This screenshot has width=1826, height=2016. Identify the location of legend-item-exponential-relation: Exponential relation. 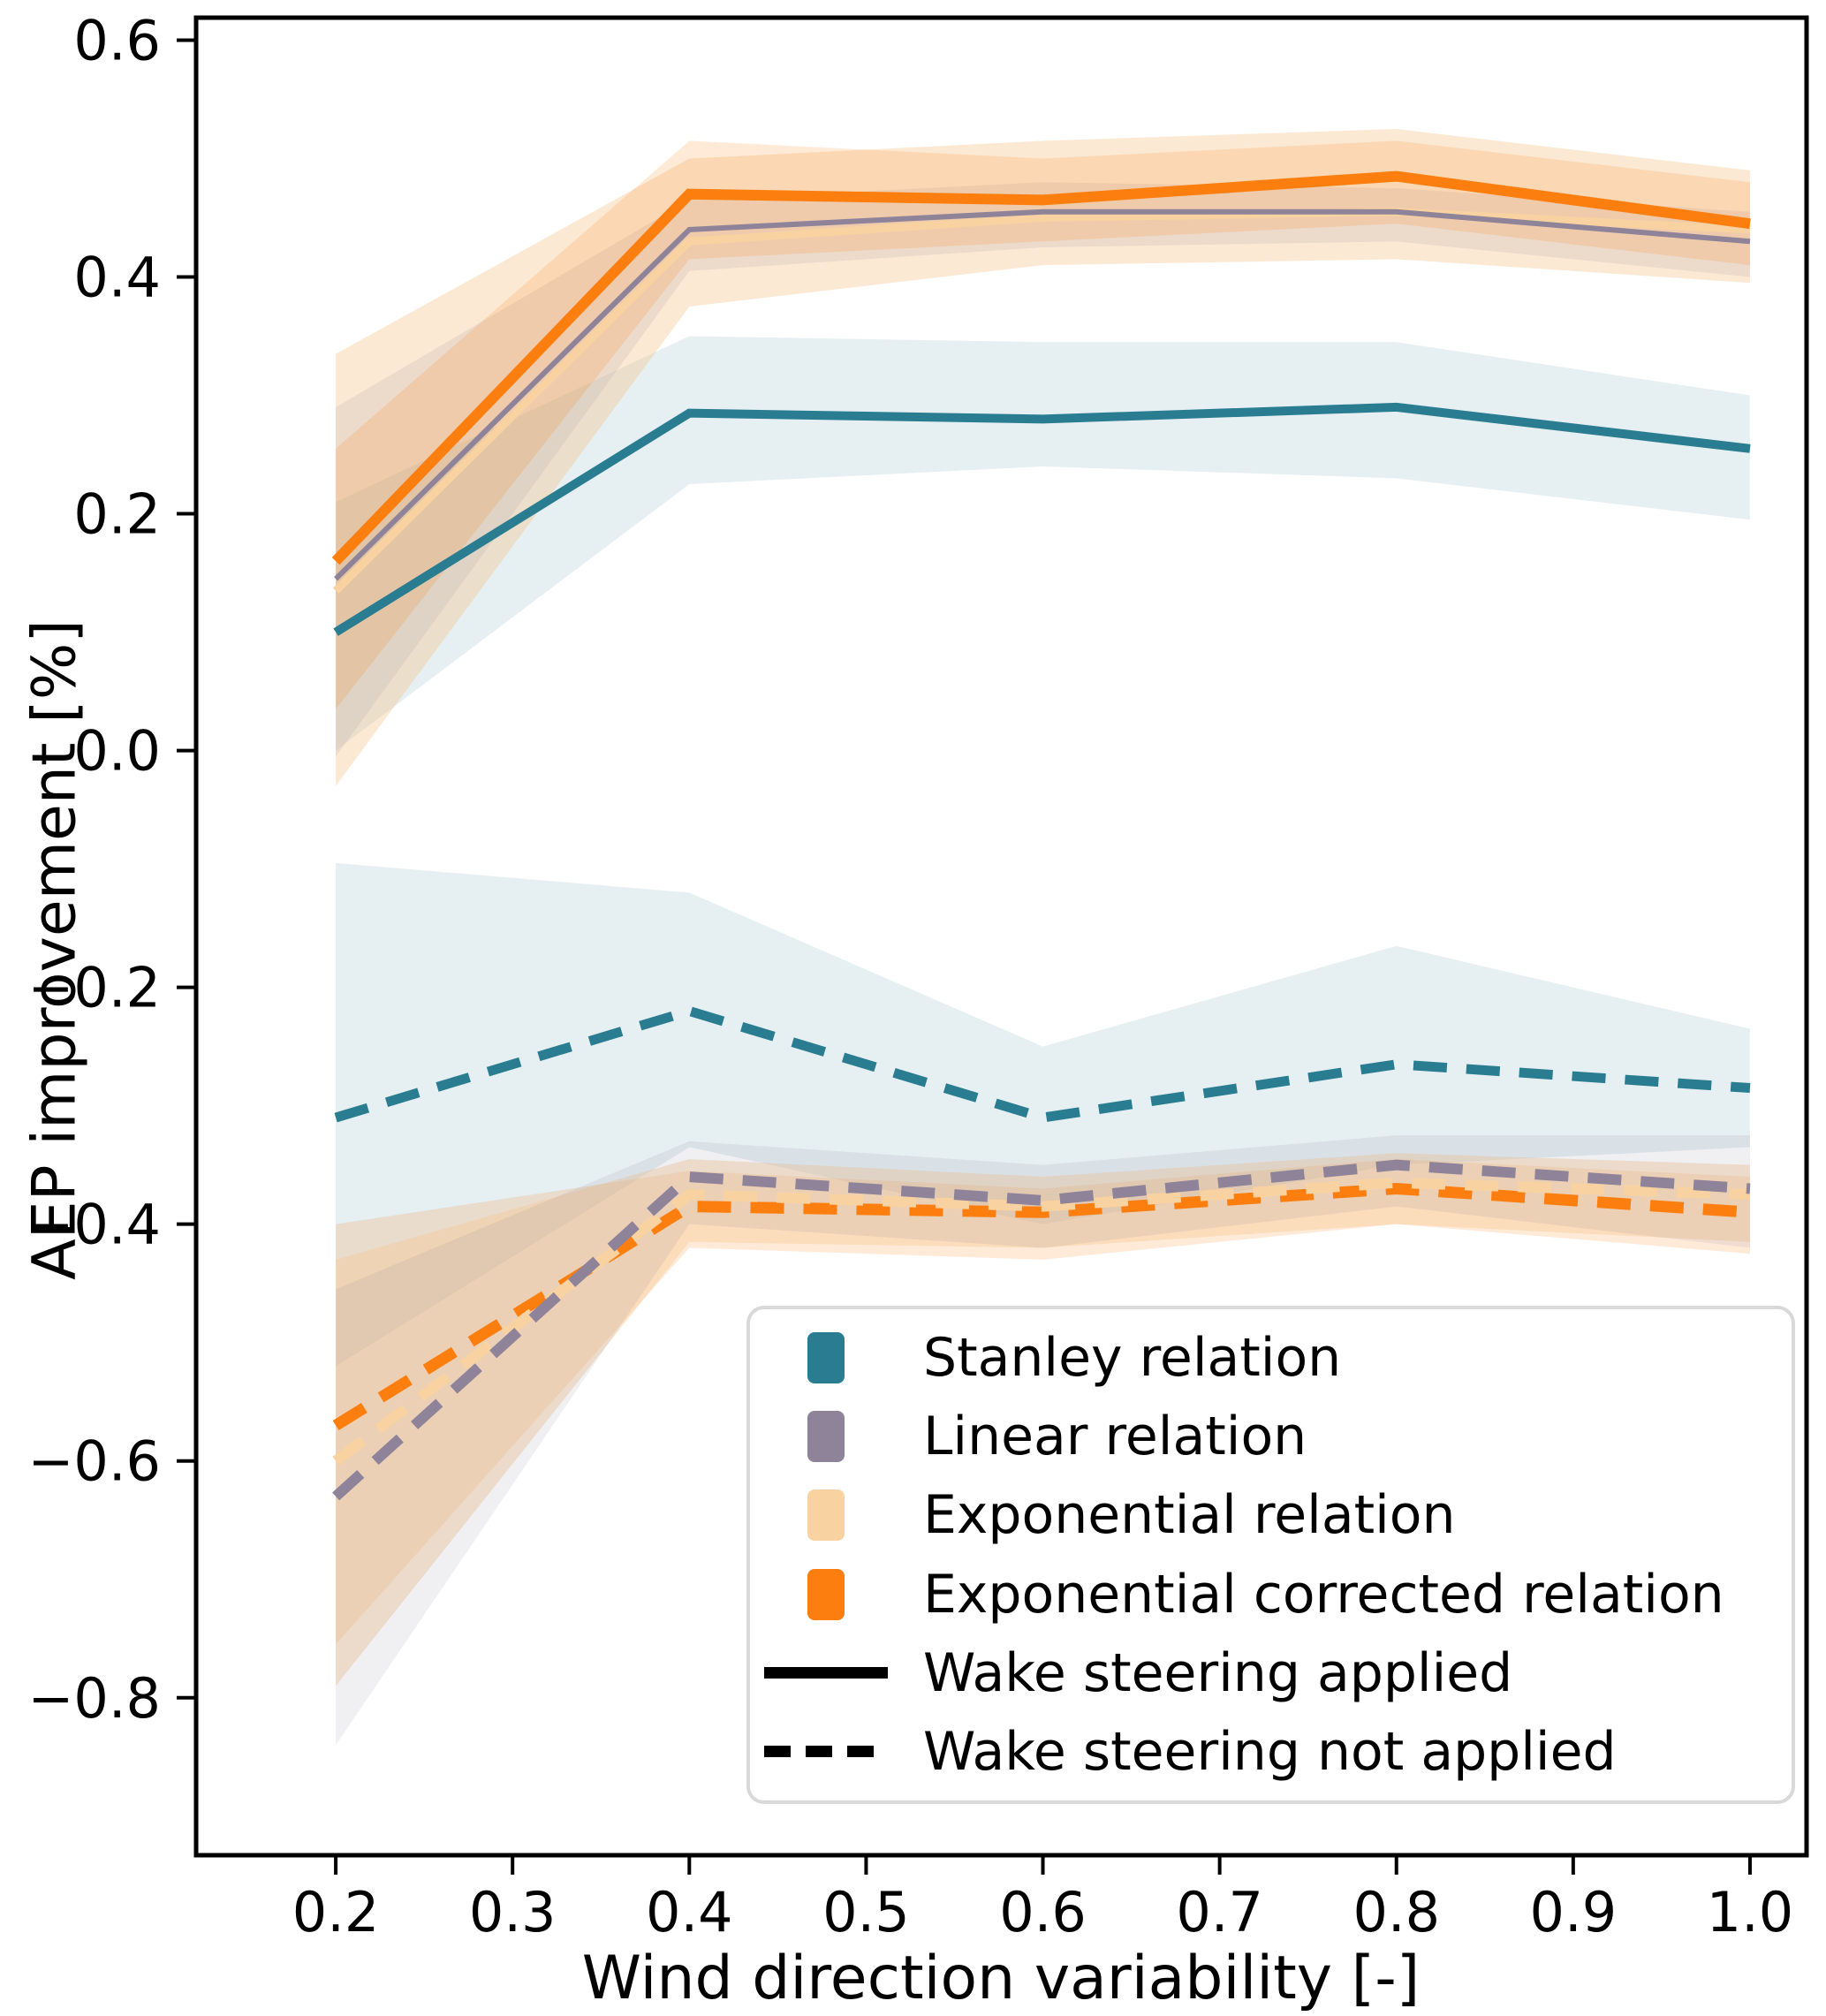
(1273, 1515).